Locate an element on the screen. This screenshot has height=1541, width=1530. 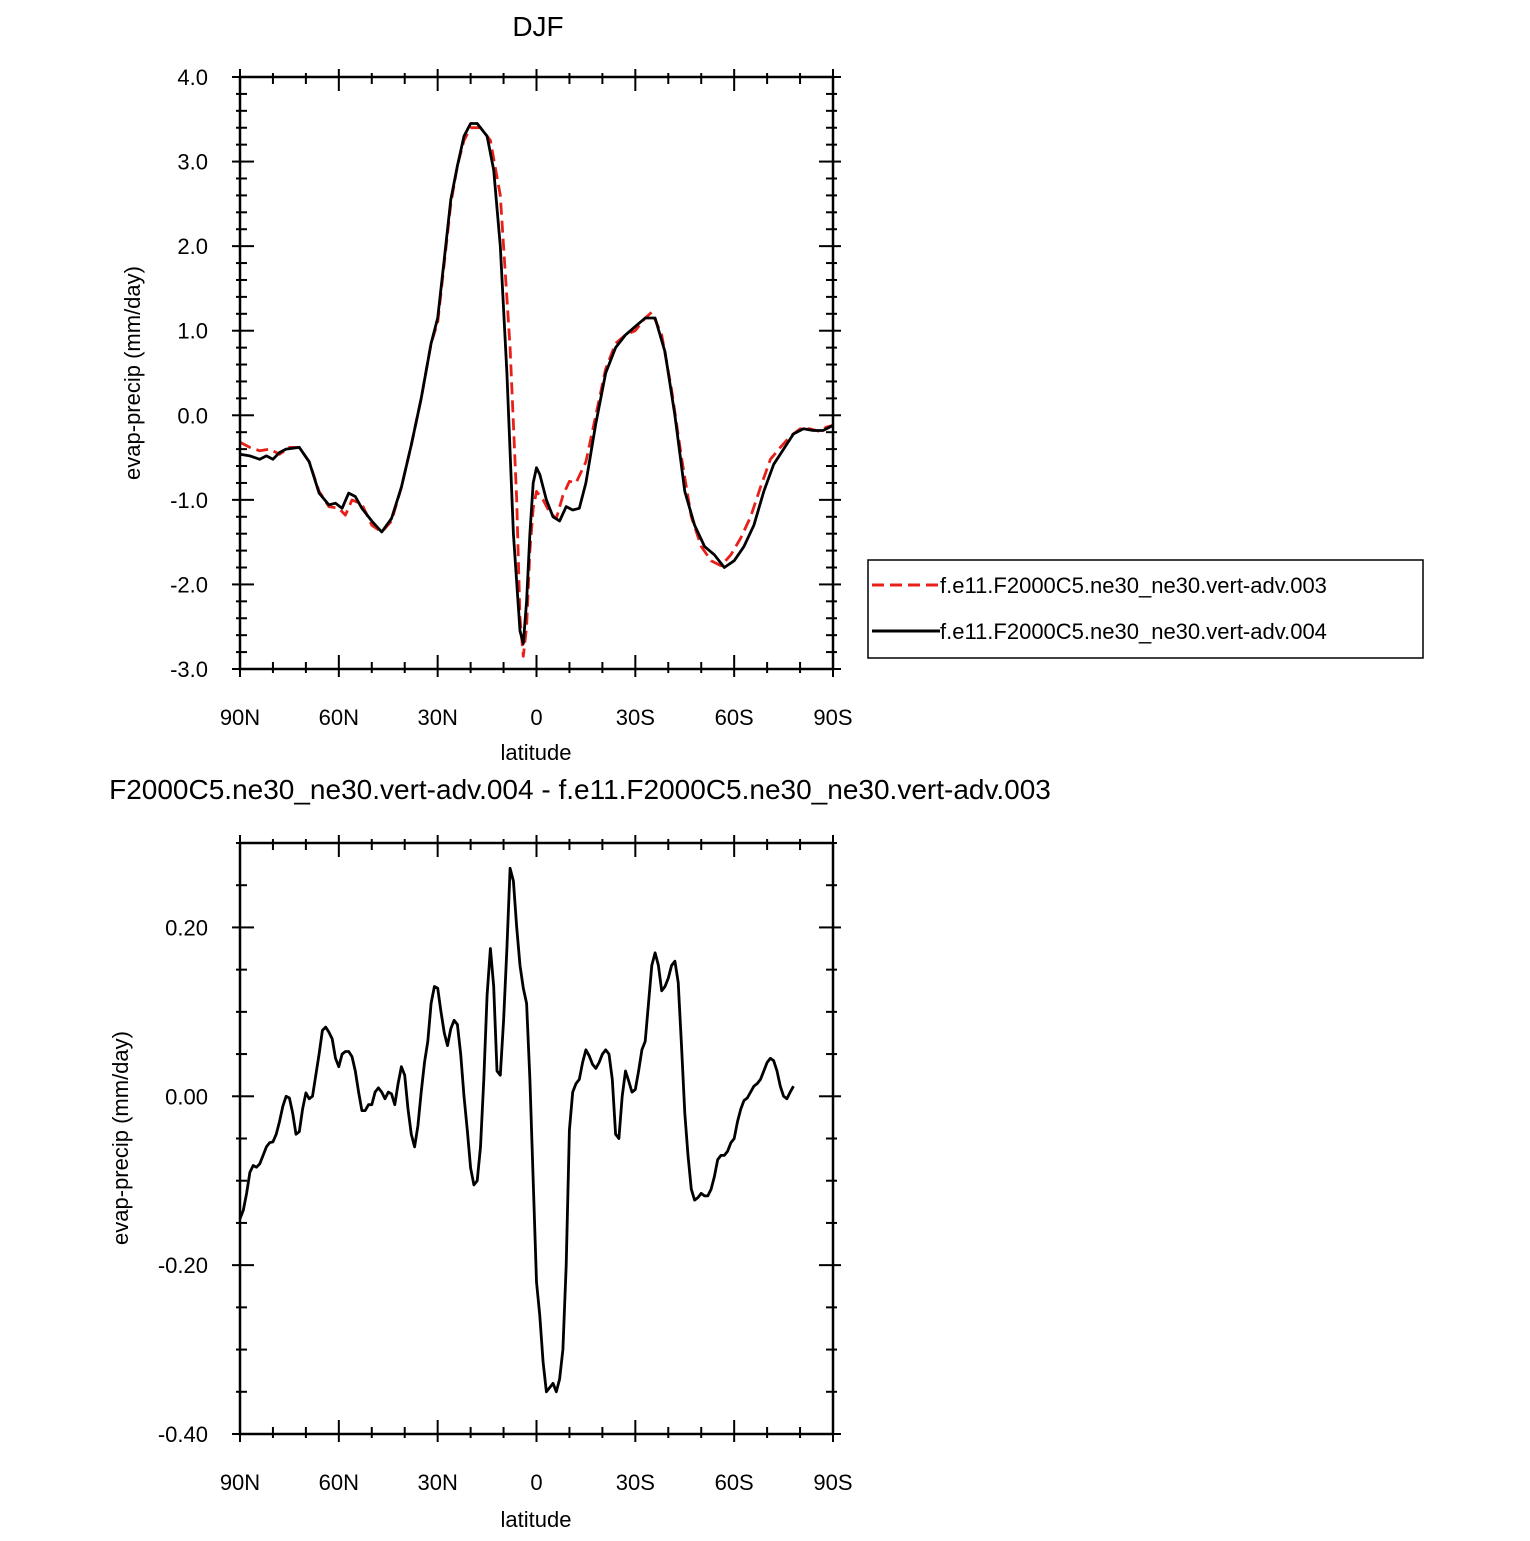
chart0-xtick-label: 0 is located at coordinates (536, 717).